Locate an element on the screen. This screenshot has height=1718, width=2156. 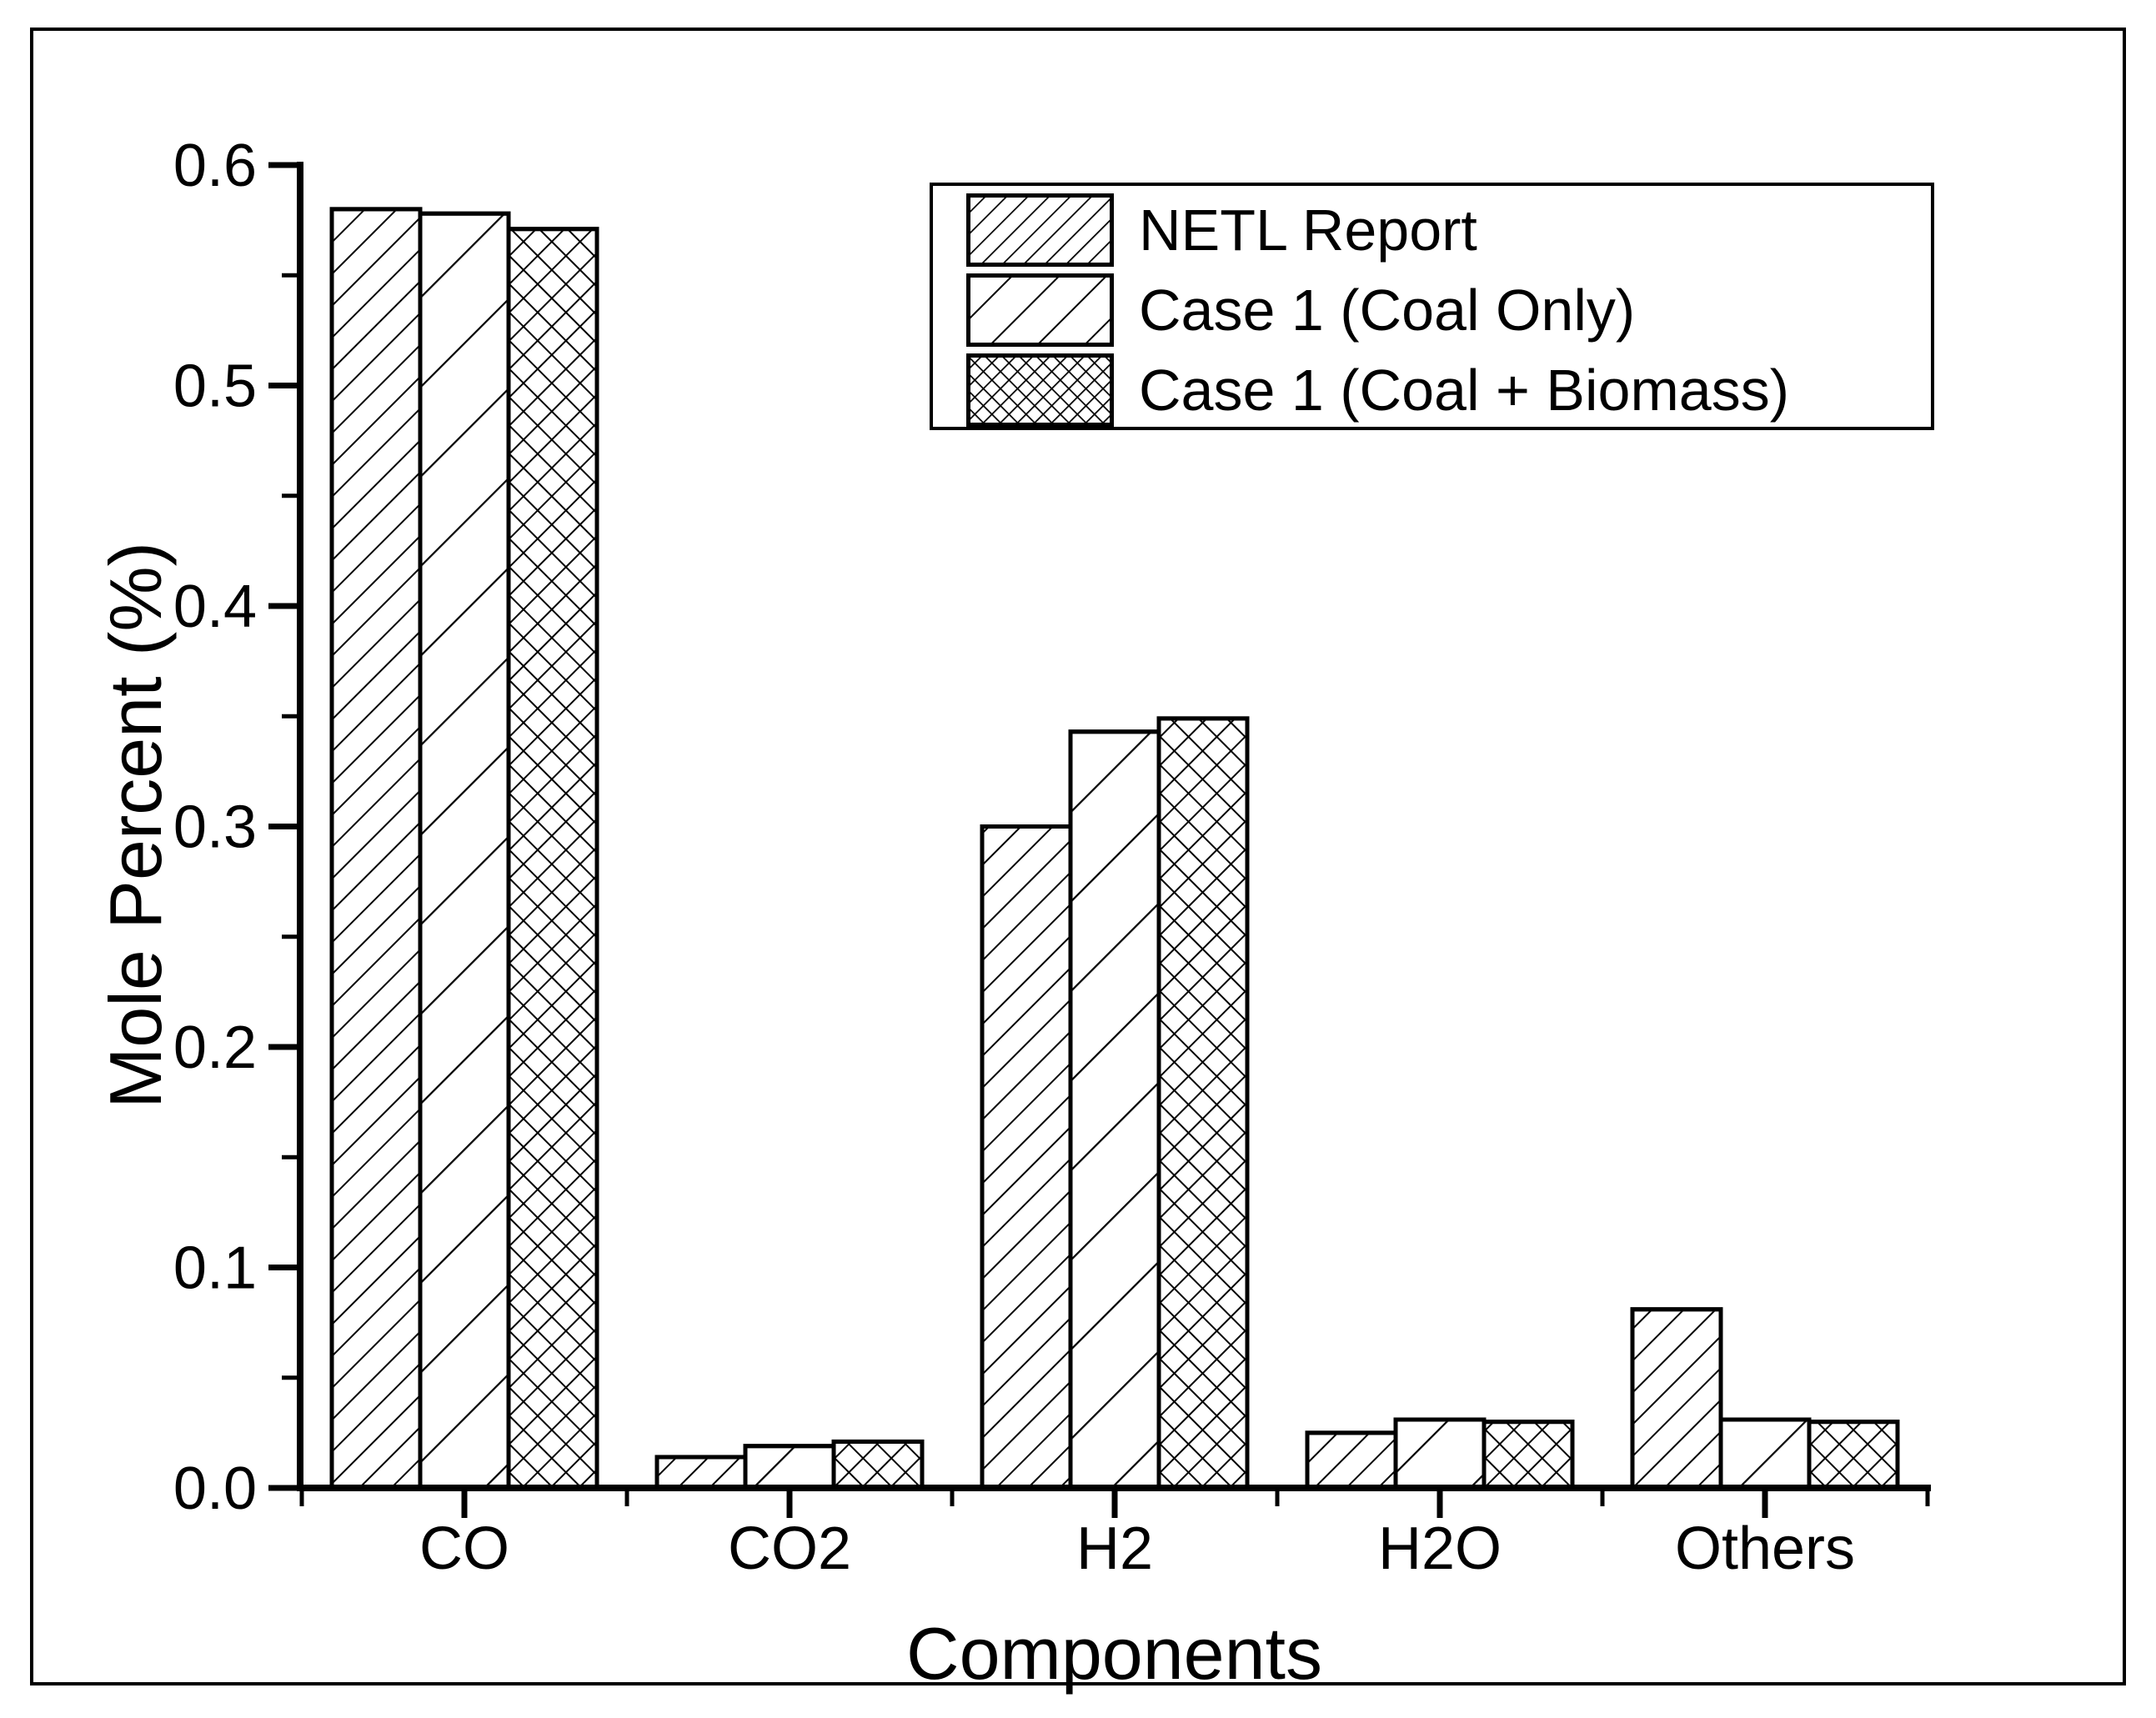
legend-item: NETL Report is located at coordinates (1448, 230).